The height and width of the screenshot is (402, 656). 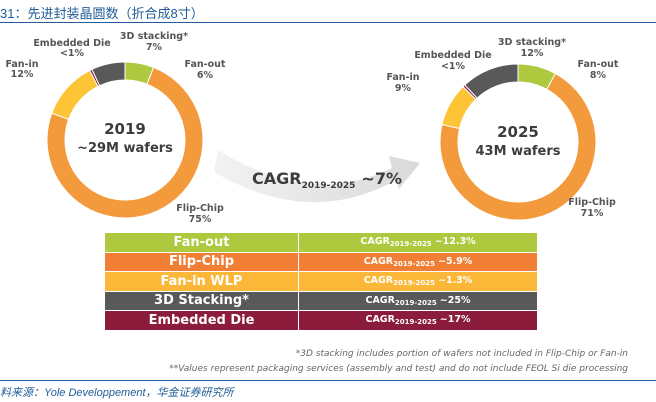 I want to click on center-wafers-2025: 43M wafers, so click(x=518, y=151).